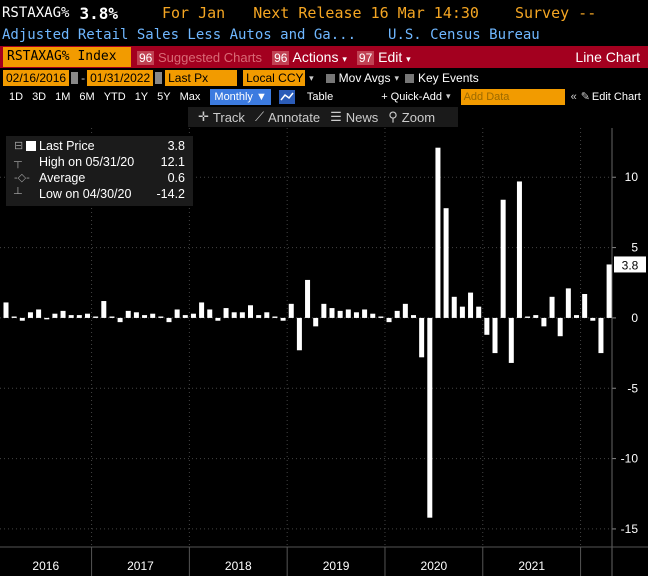  I want to click on legend-tree-minus-icon: ⊟, so click(19, 146).